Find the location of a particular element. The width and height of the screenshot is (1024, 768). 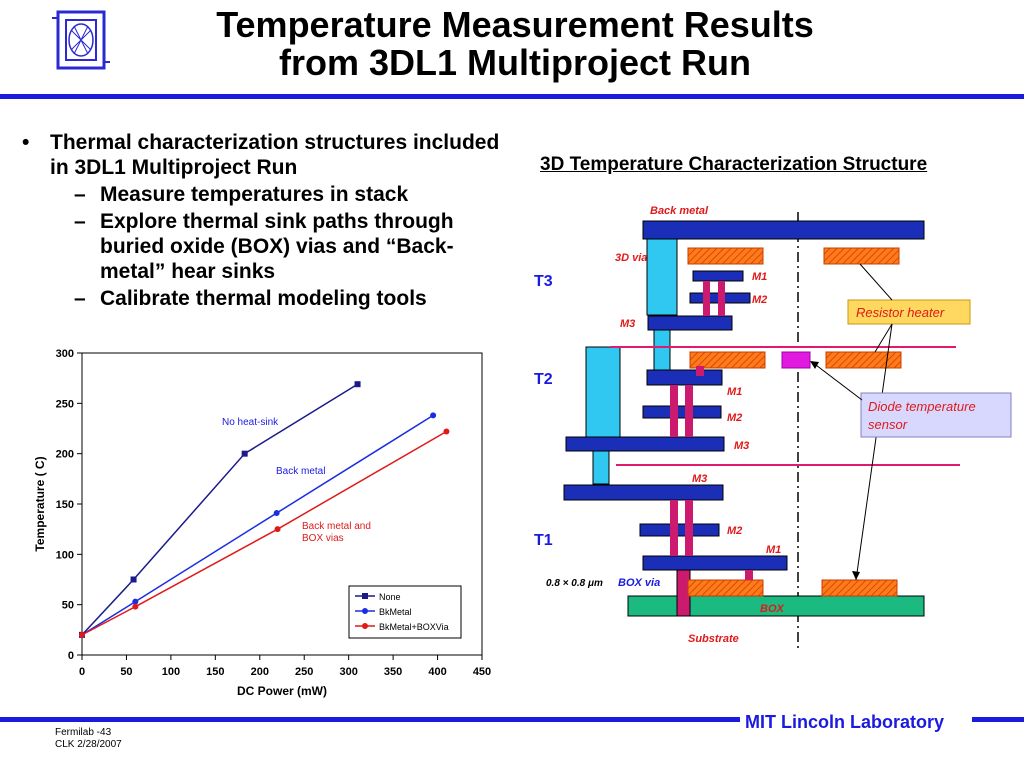

sub-bullet: – Calibrate thermal modeling tools is located at coordinates (262, 298).